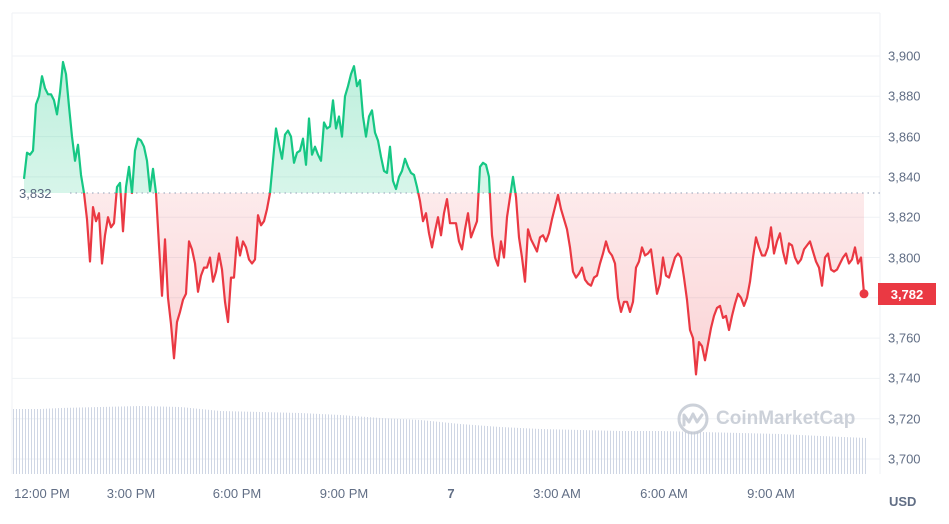 This screenshot has width=949, height=524. I want to click on x-tick-label: 6:00 PM, so click(237, 493).